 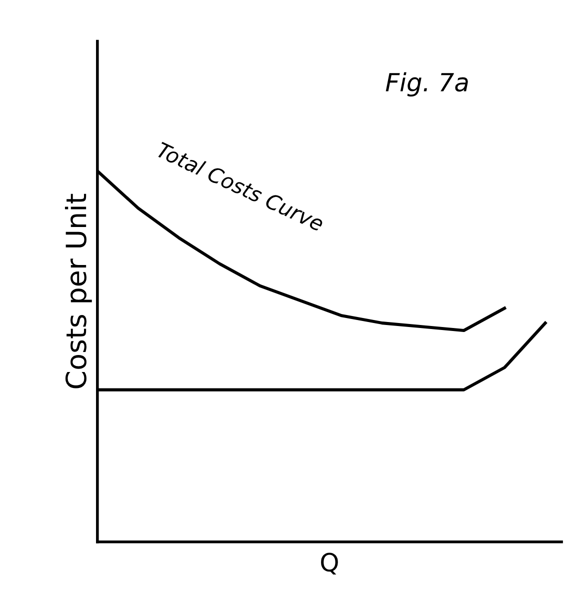 What do you see at coordinates (427, 84) in the screenshot?
I see `chart-title: Fig. 7a` at bounding box center [427, 84].